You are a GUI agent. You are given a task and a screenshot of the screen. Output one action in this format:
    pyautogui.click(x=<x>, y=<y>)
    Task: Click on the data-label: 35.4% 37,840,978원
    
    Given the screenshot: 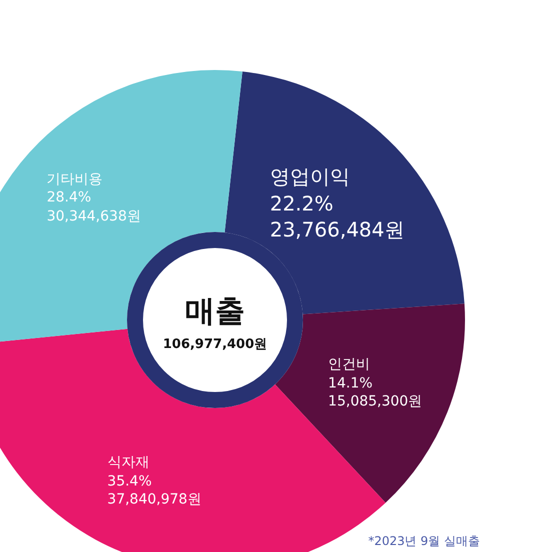 What is the action you would take?
    pyautogui.click(x=154, y=490)
    